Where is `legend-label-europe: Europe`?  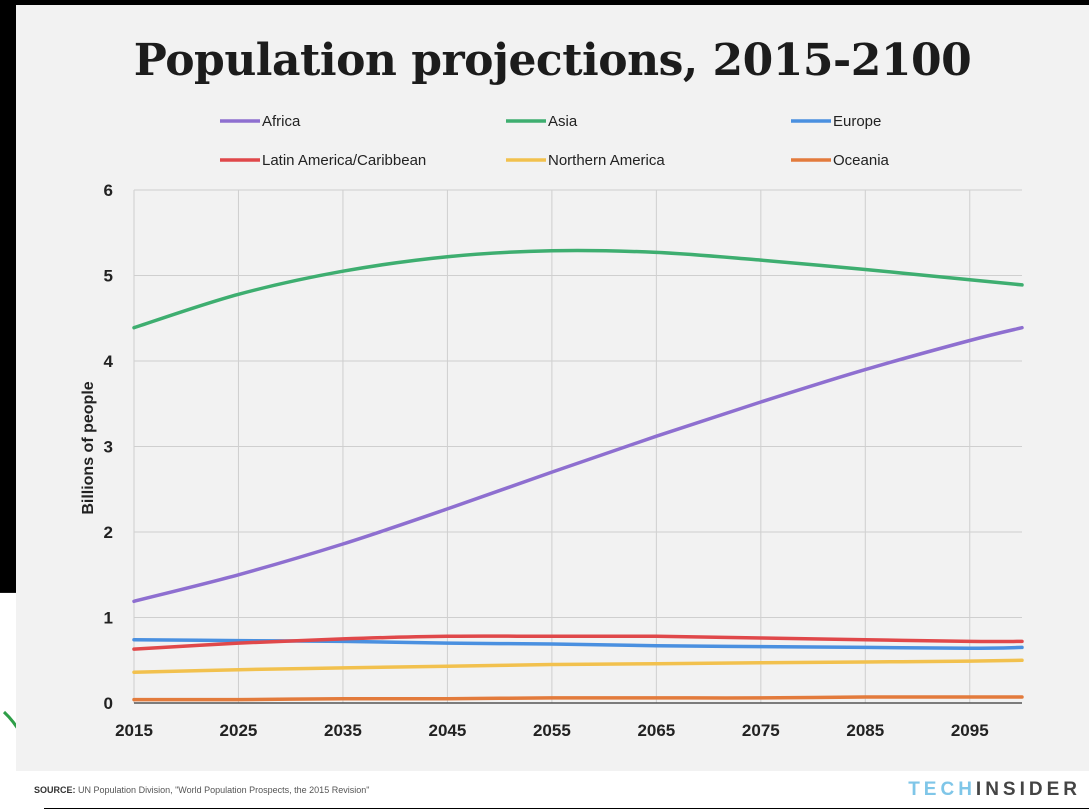 legend-label-europe: Europe is located at coordinates (857, 121).